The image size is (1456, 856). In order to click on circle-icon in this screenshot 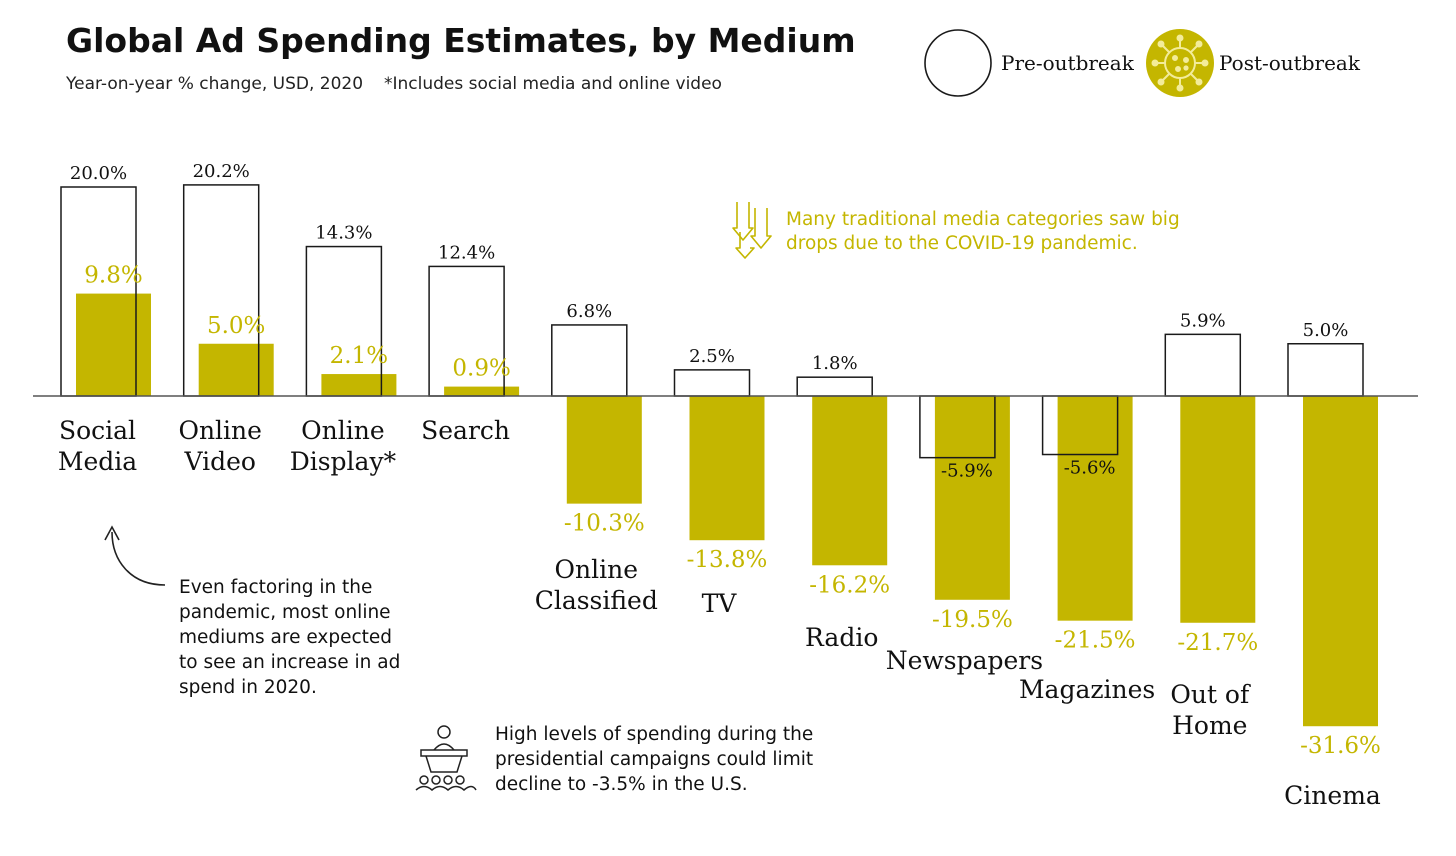, I will do `click(958, 63)`.